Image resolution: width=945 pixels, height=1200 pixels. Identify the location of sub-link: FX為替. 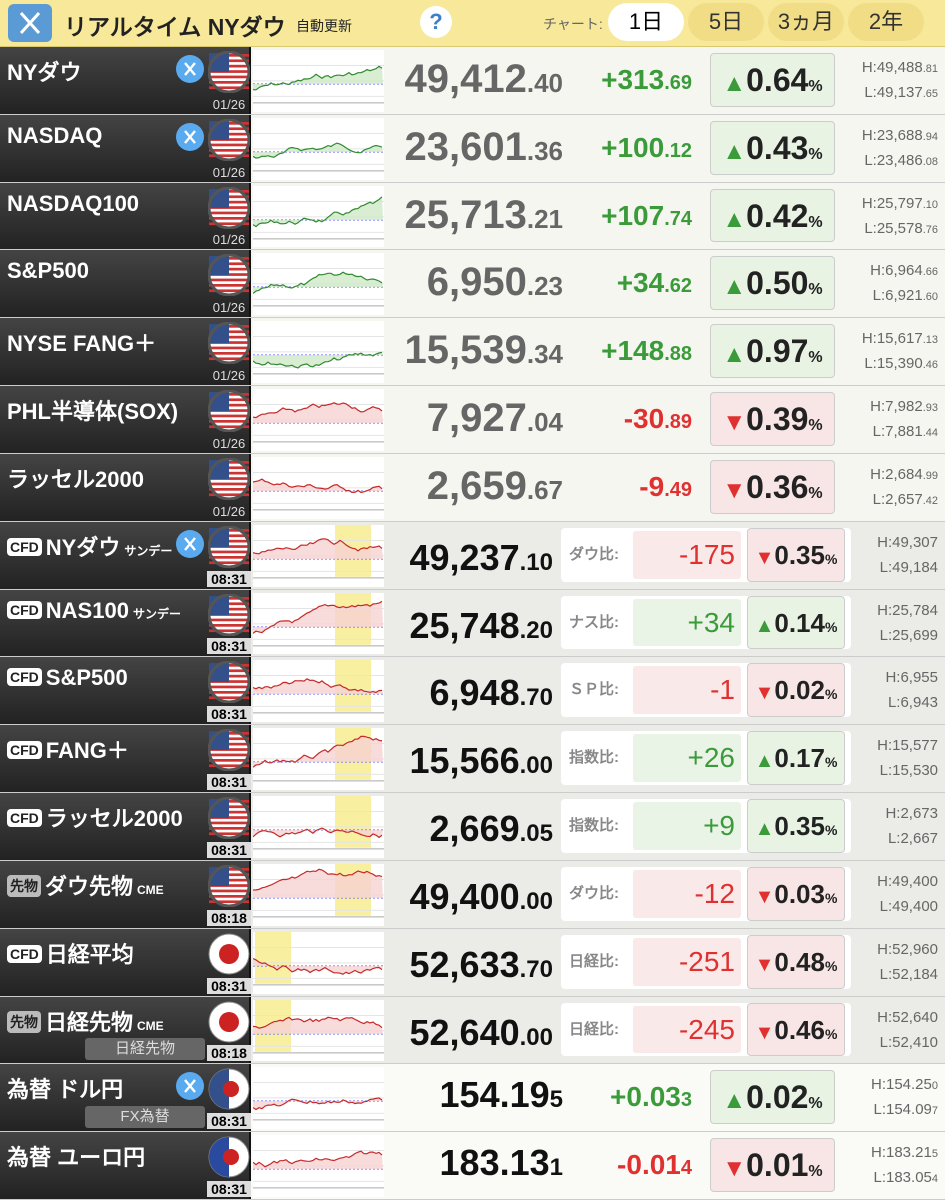
(145, 1117).